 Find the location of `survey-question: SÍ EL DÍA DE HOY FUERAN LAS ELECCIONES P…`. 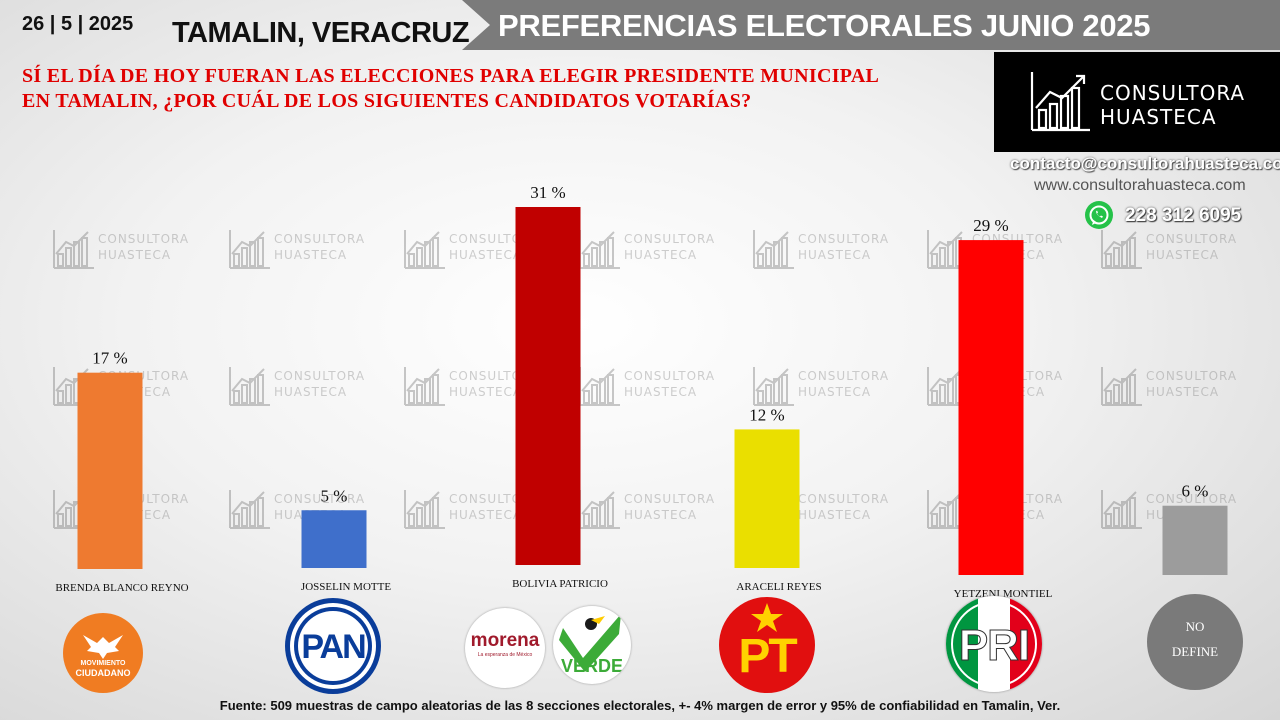

survey-question: SÍ EL DÍA DE HOY FUERAN LAS ELECCIONES P… is located at coordinates (492, 89).